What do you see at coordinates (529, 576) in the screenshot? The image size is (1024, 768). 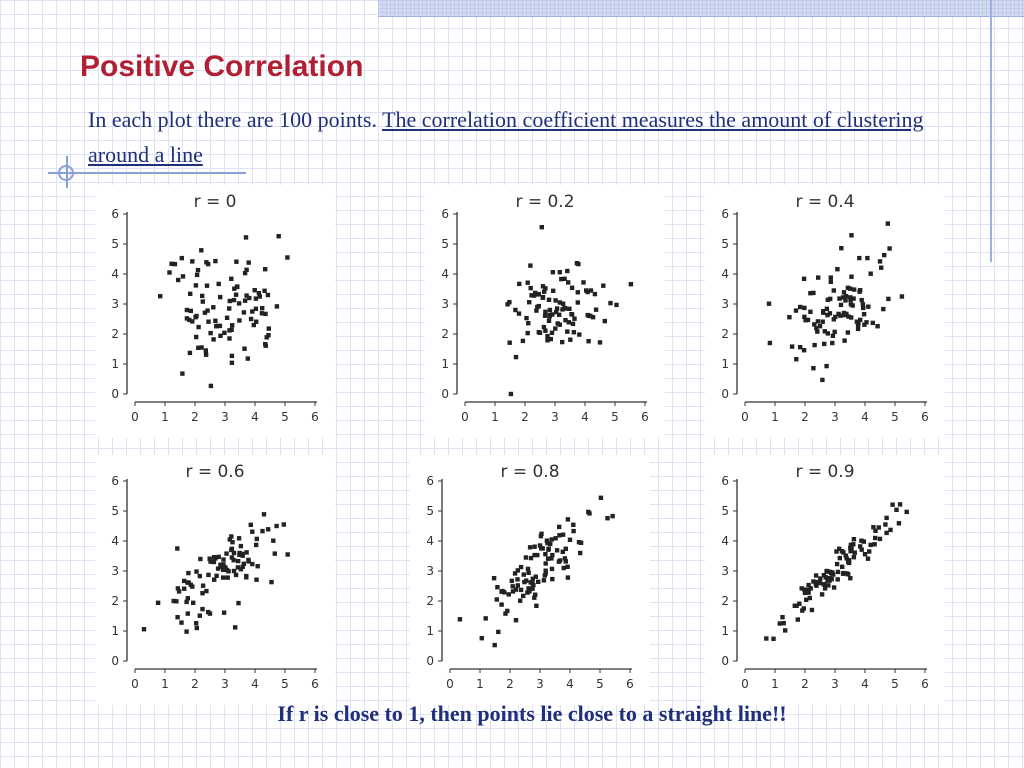 I see `plot-svg: r = 0.8 0 1 2 3 4 5 6 0 1 2 3 4 5 6` at bounding box center [529, 576].